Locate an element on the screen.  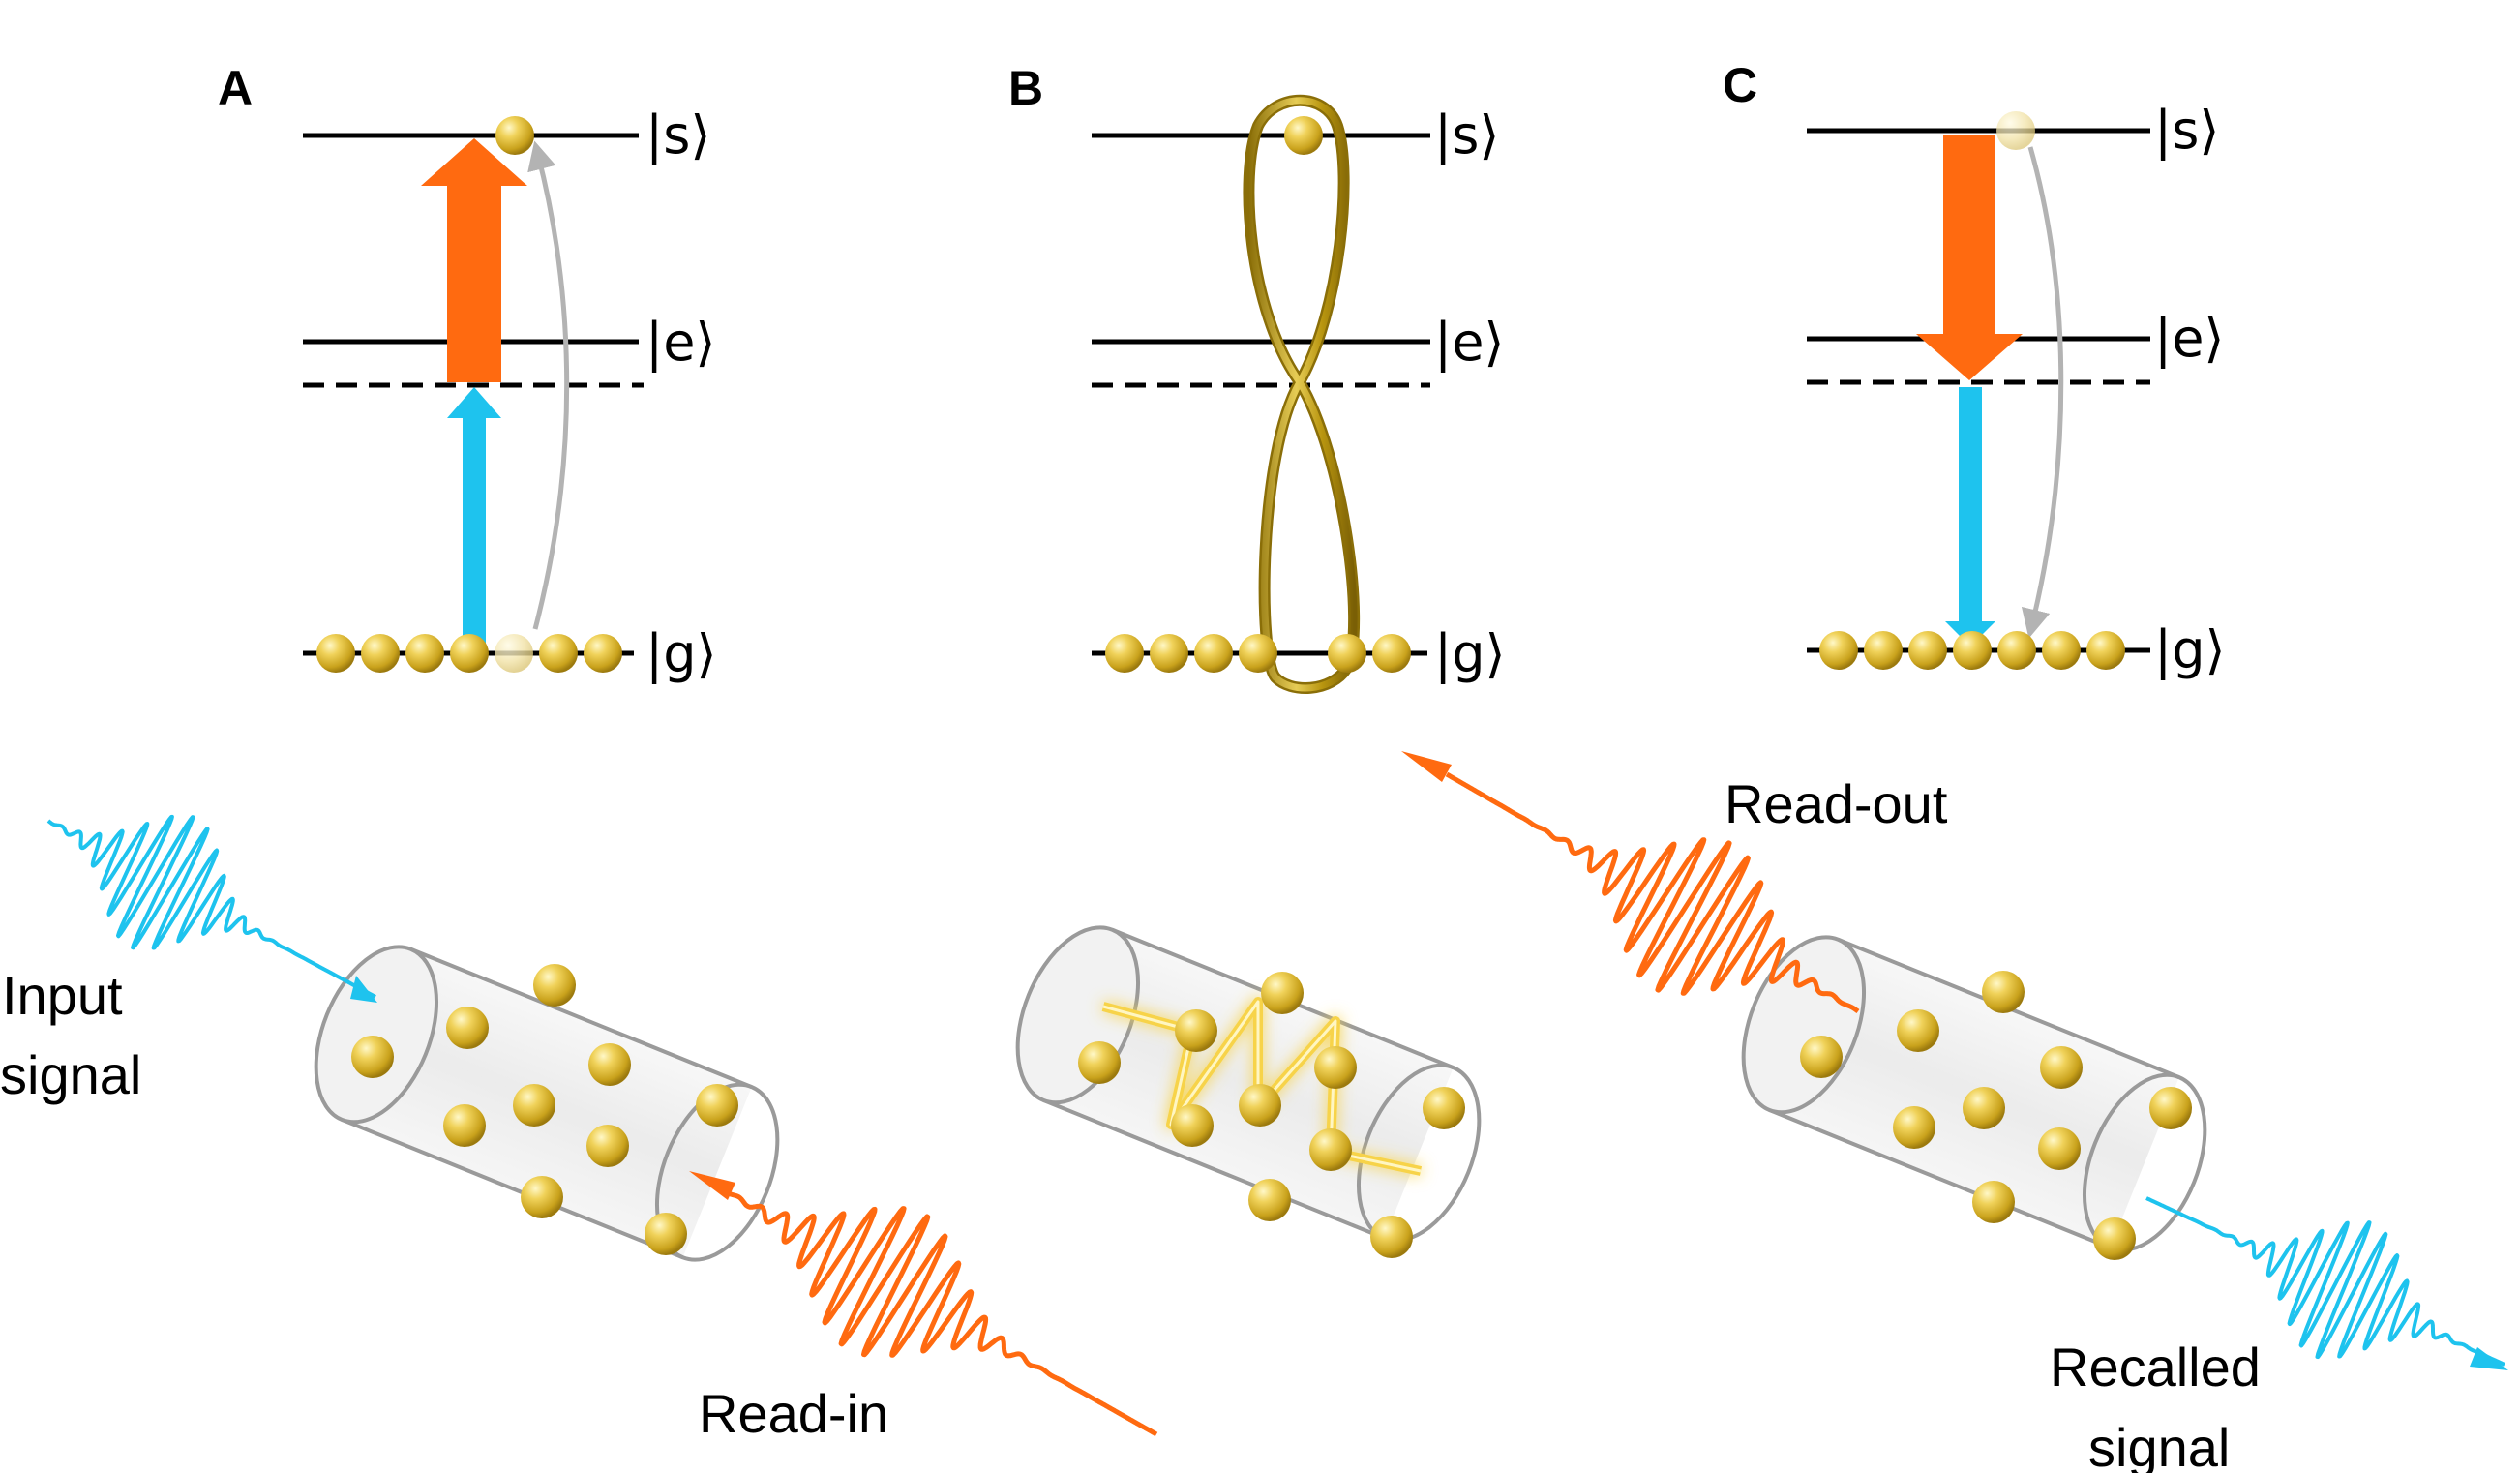
read-out-label: Read-out is located at coordinates (1837, 803).